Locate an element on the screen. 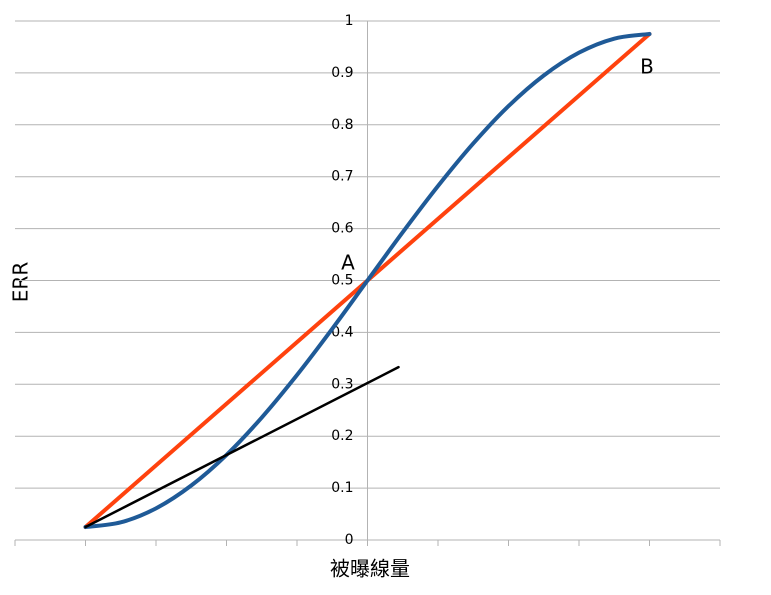 The image size is (771, 595). y-axis-label: ERR is located at coordinates (21, 282).